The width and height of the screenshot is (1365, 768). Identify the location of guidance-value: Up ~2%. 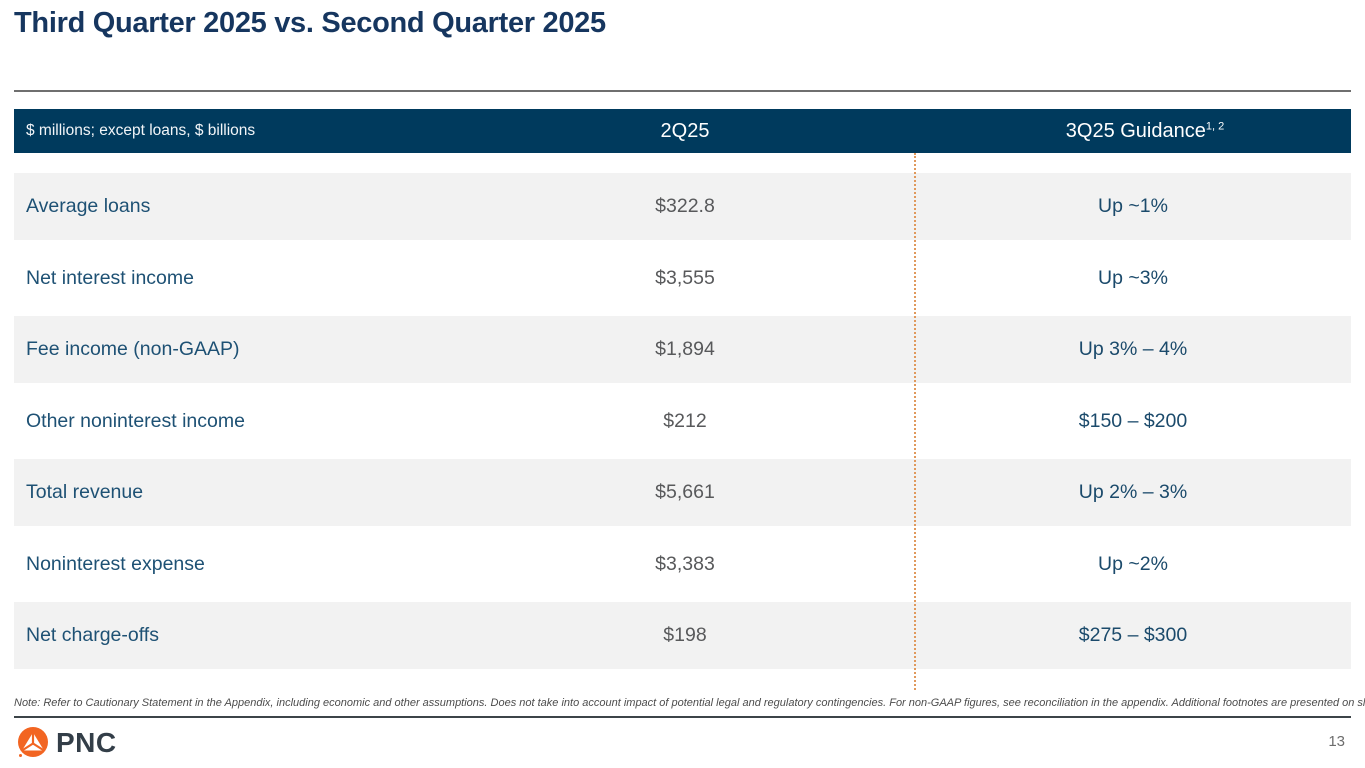
(1133, 563).